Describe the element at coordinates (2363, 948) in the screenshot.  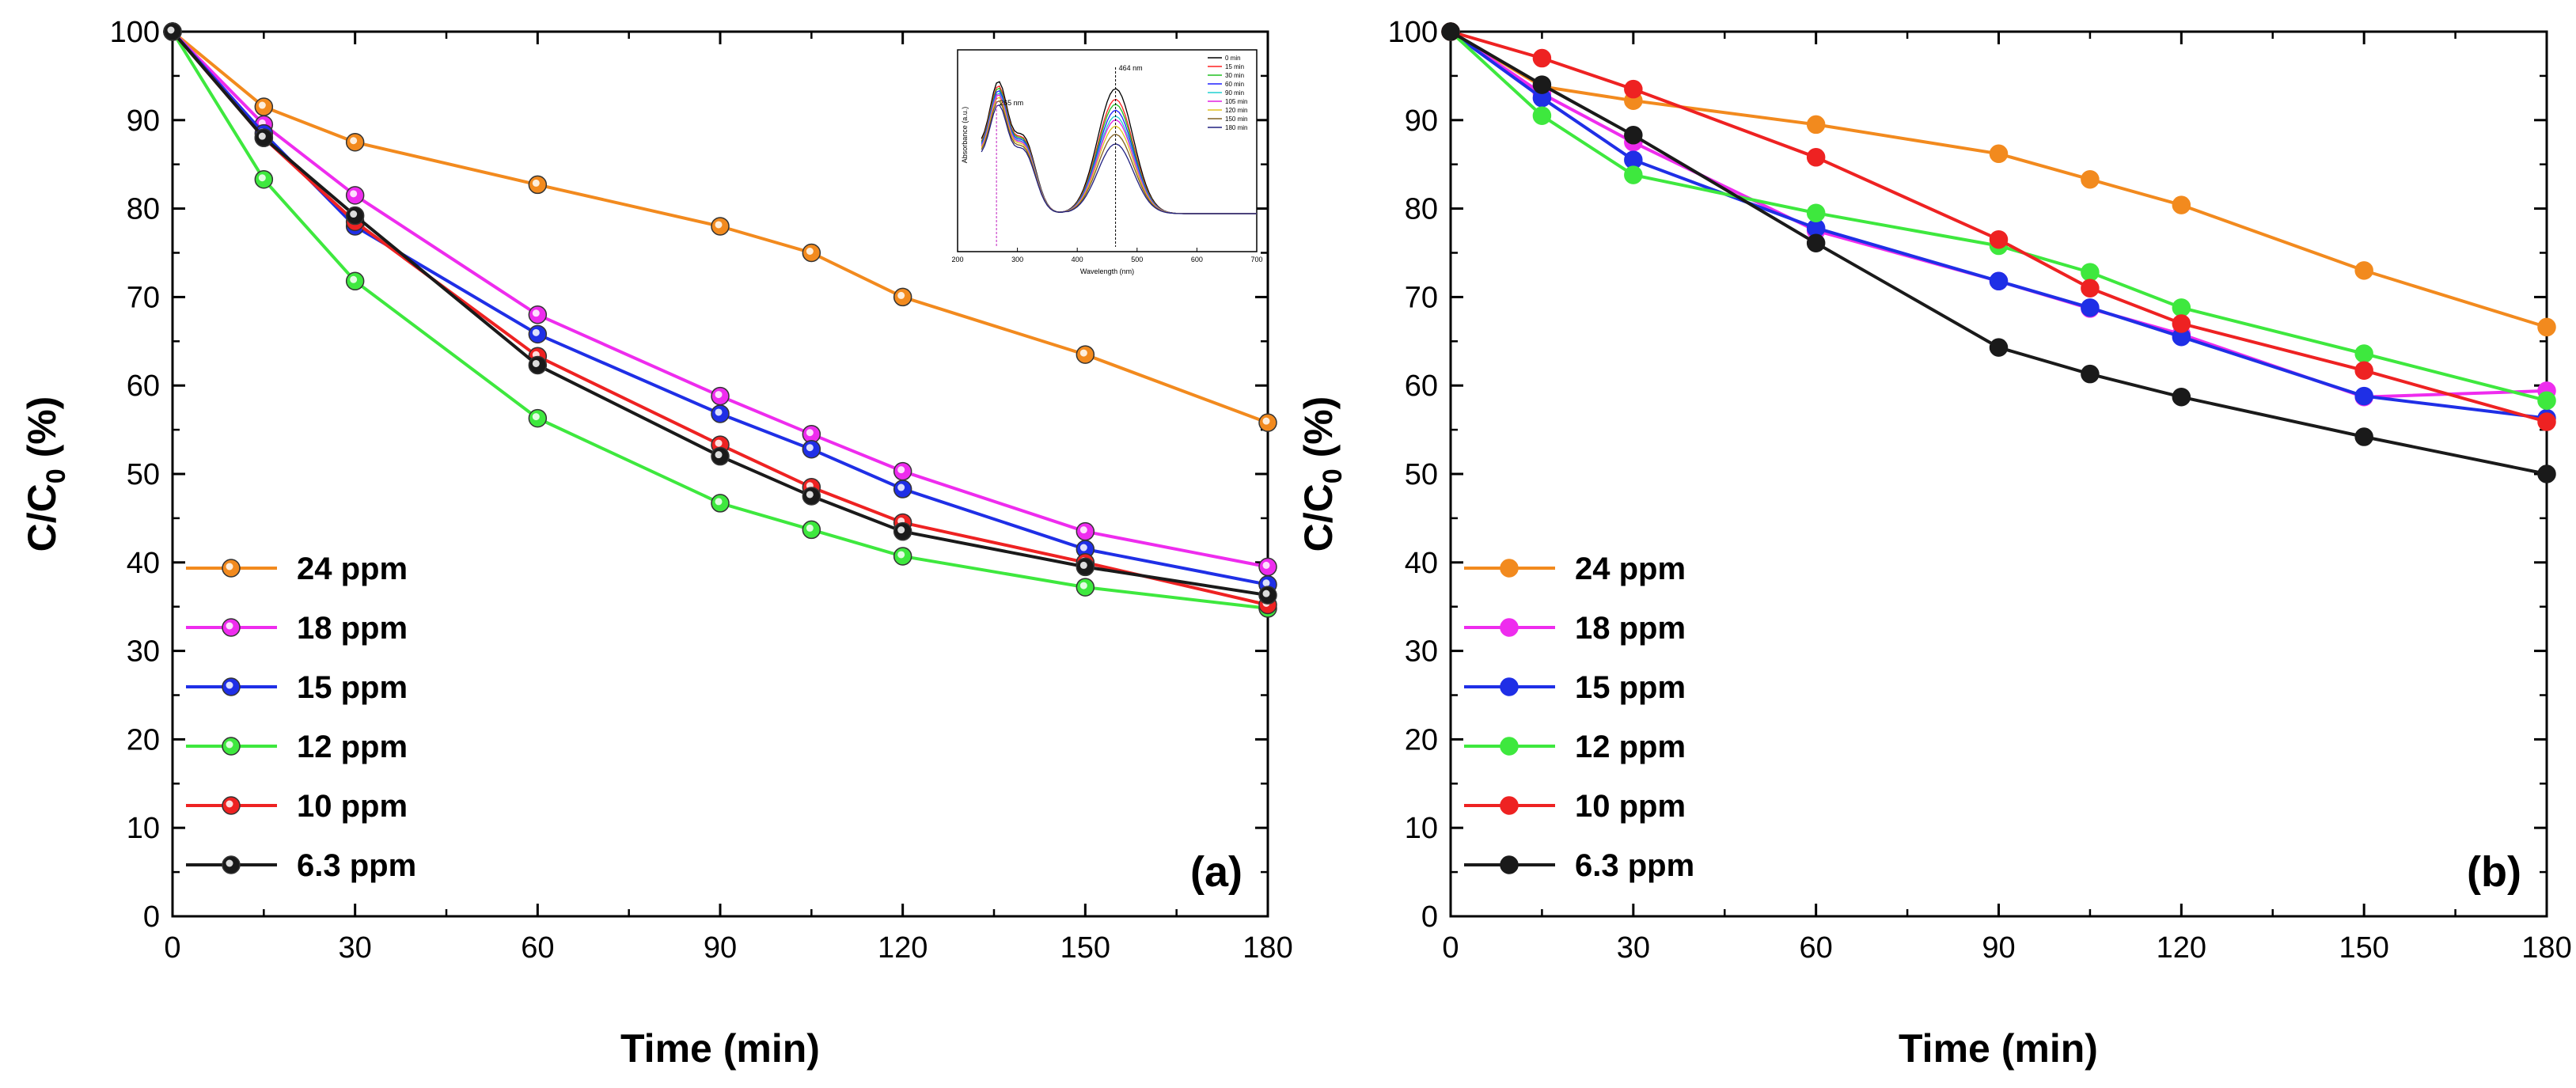
I see `x-tick-label: 150` at that location.